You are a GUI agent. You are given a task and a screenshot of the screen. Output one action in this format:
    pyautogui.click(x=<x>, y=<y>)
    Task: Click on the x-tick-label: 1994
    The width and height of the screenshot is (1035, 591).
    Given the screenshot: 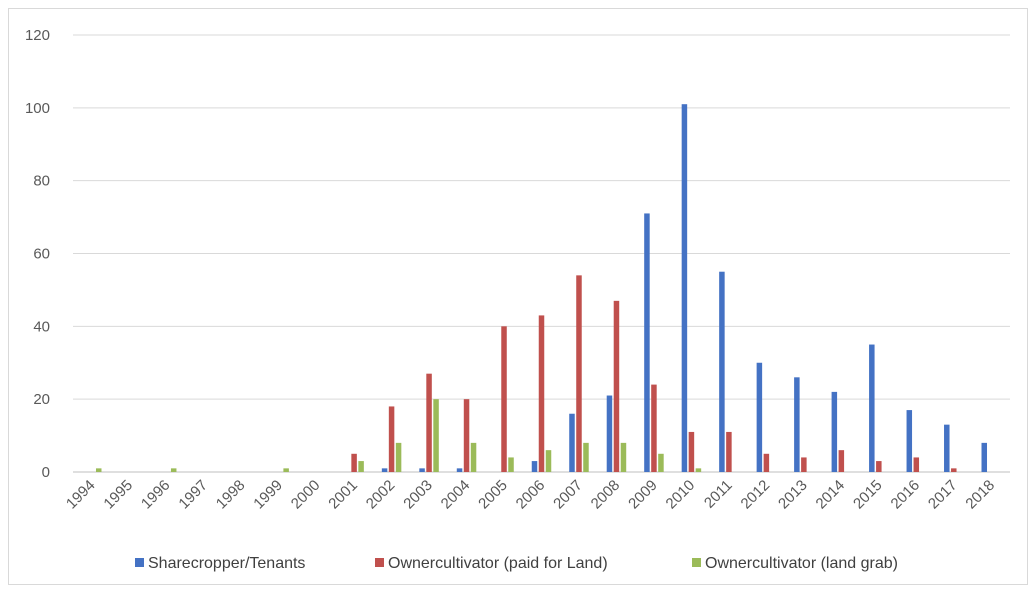 What is the action you would take?
    pyautogui.click(x=81, y=495)
    